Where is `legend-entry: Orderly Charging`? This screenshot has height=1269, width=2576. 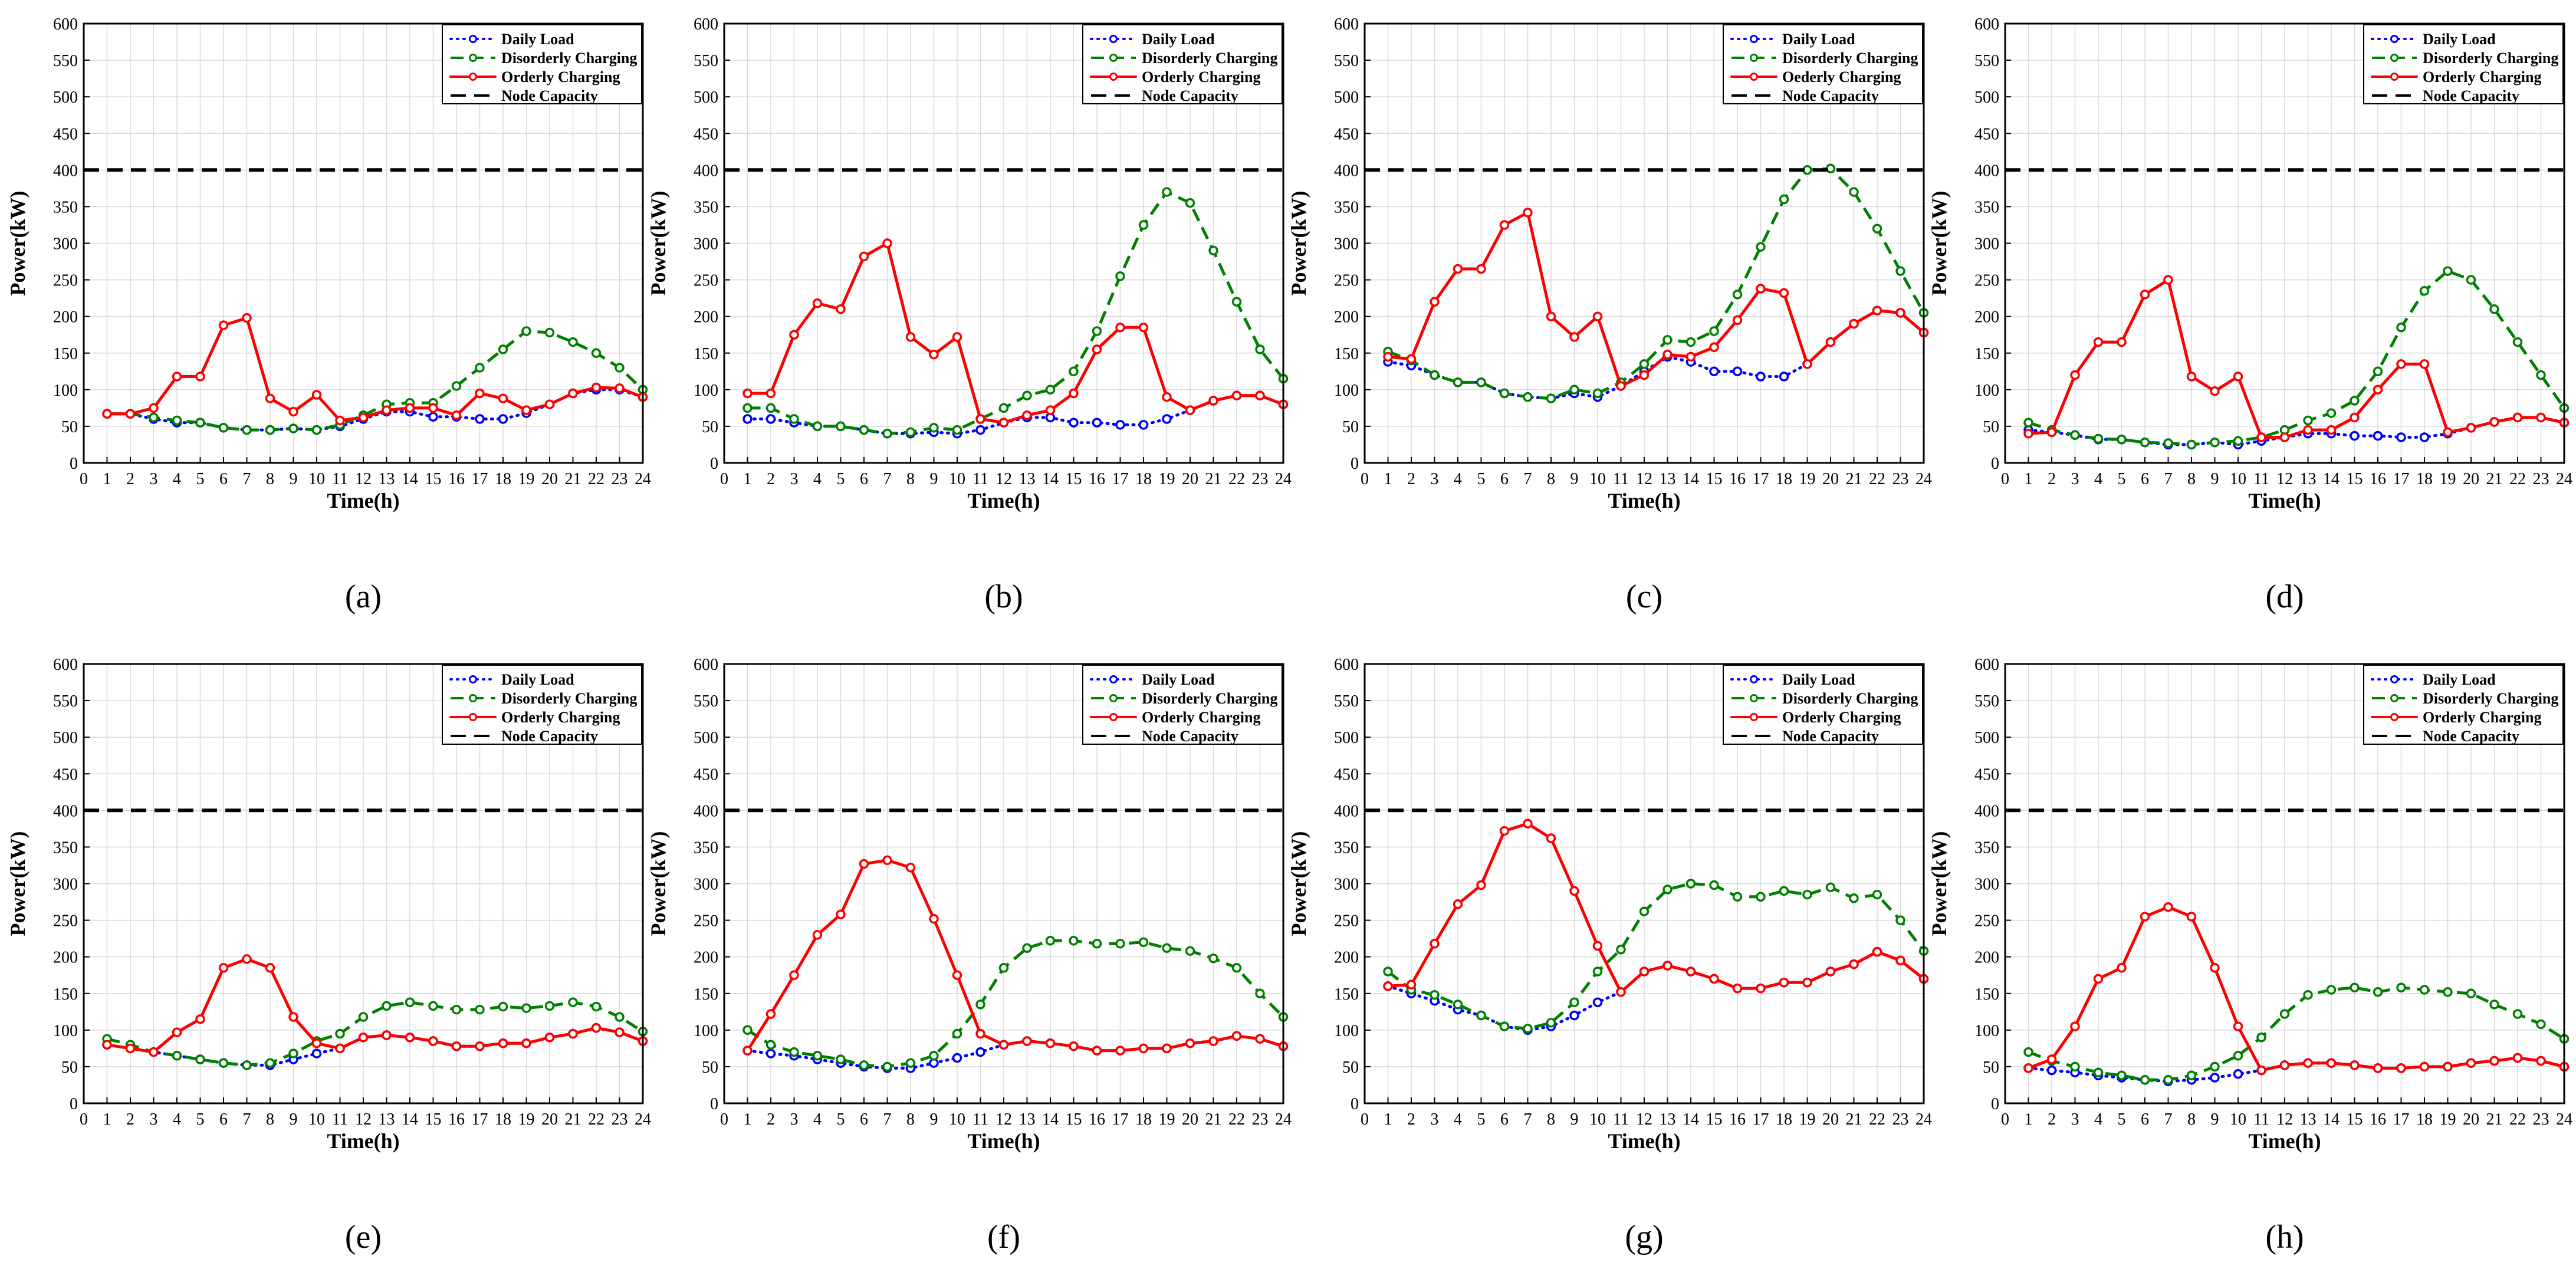
legend-entry: Orderly Charging is located at coordinates (560, 77).